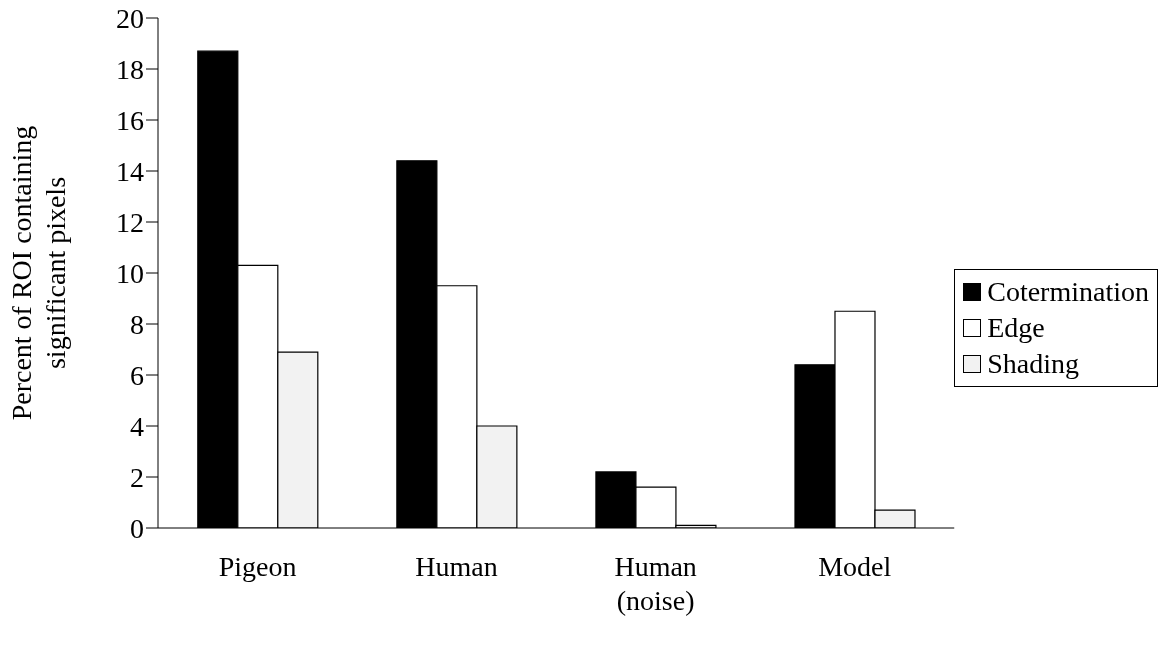  What do you see at coordinates (130, 171) in the screenshot?
I see `y-tick-label: 14` at bounding box center [130, 171].